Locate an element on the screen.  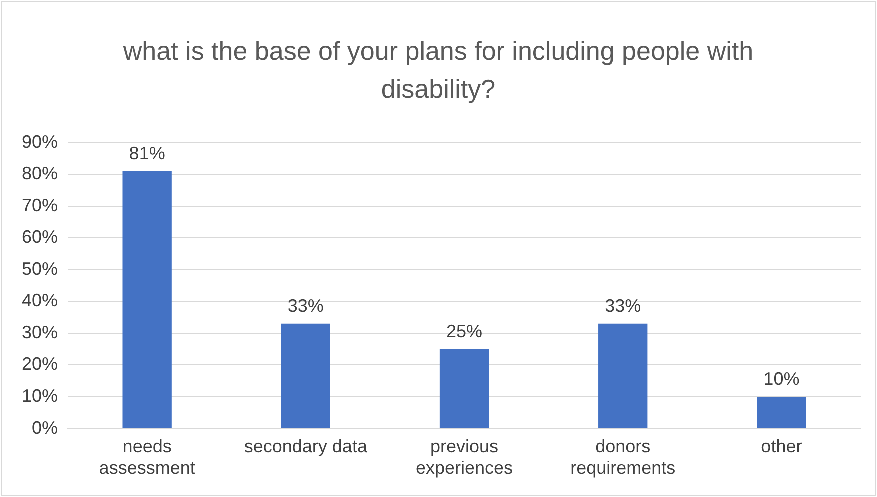
x-tick-label: secondary data is located at coordinates (306, 446).